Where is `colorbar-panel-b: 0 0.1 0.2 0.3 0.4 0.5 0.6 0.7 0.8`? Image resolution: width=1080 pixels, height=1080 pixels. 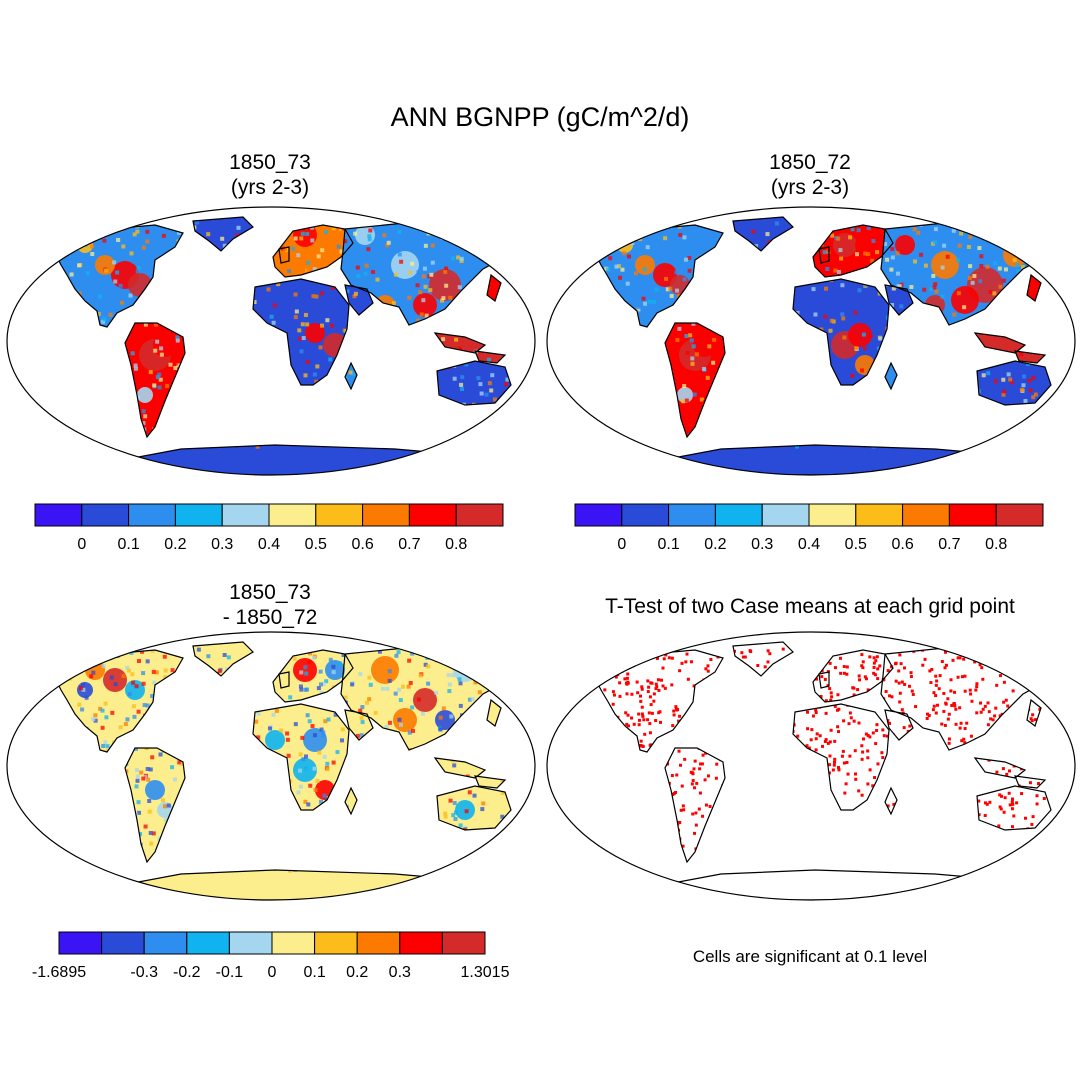 colorbar-panel-b: 0 0.1 0.2 0.3 0.4 0.5 0.6 0.7 0.8 is located at coordinates (809, 528).